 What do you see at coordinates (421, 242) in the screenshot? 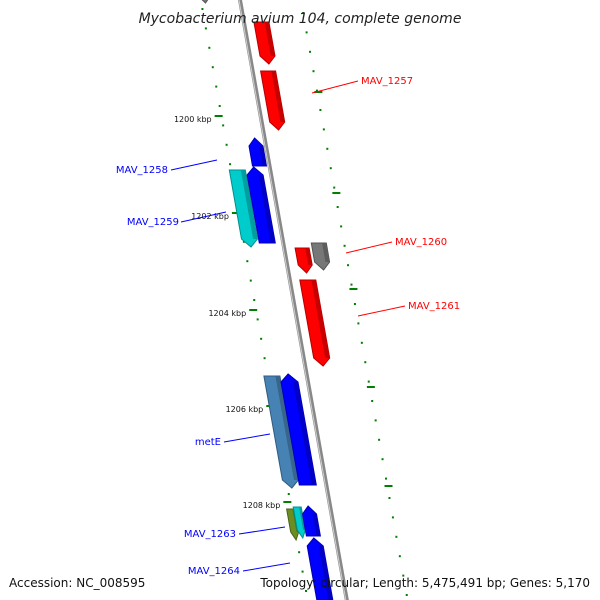
I see `gene-label-MAV_1260: MAV_1260` at bounding box center [421, 242].